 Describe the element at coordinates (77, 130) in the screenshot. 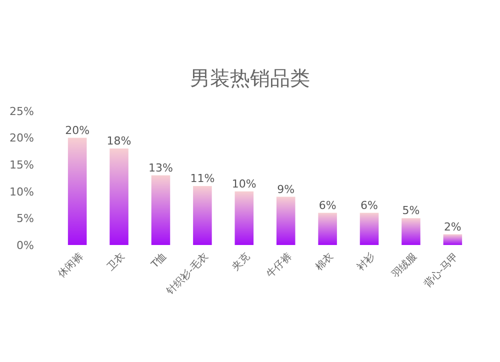

I see `data-label: 20%` at that location.